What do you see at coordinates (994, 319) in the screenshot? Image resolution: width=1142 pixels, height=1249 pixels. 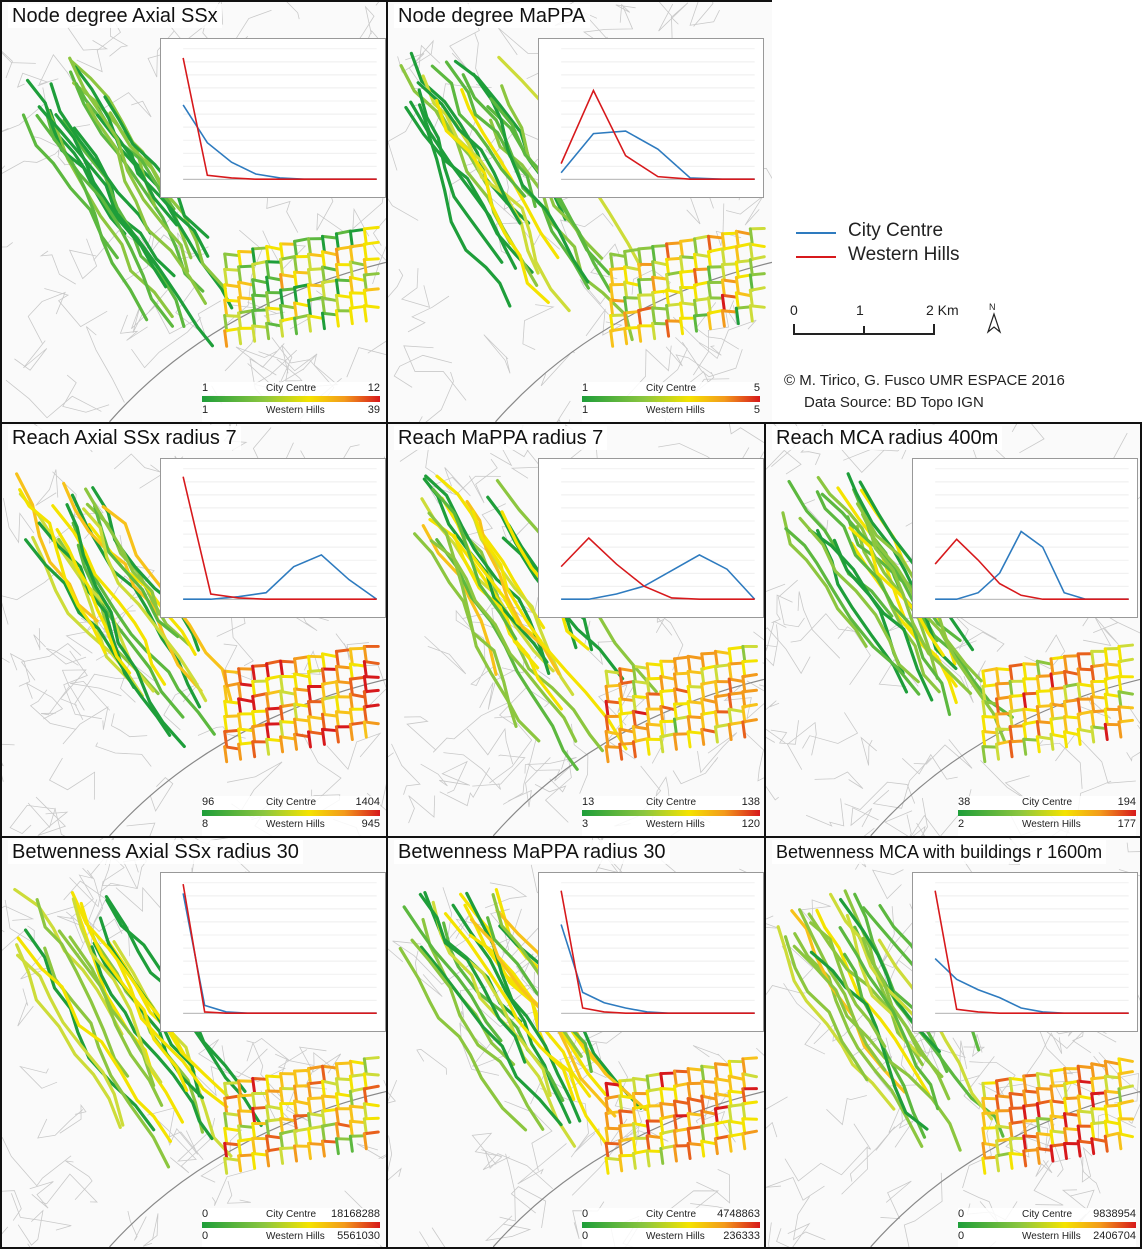 I see `north-arrow-icon: N` at bounding box center [994, 319].